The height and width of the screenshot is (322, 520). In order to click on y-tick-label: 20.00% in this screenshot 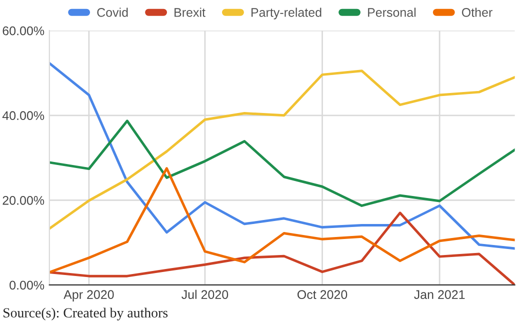, I will do `click(23, 200)`.